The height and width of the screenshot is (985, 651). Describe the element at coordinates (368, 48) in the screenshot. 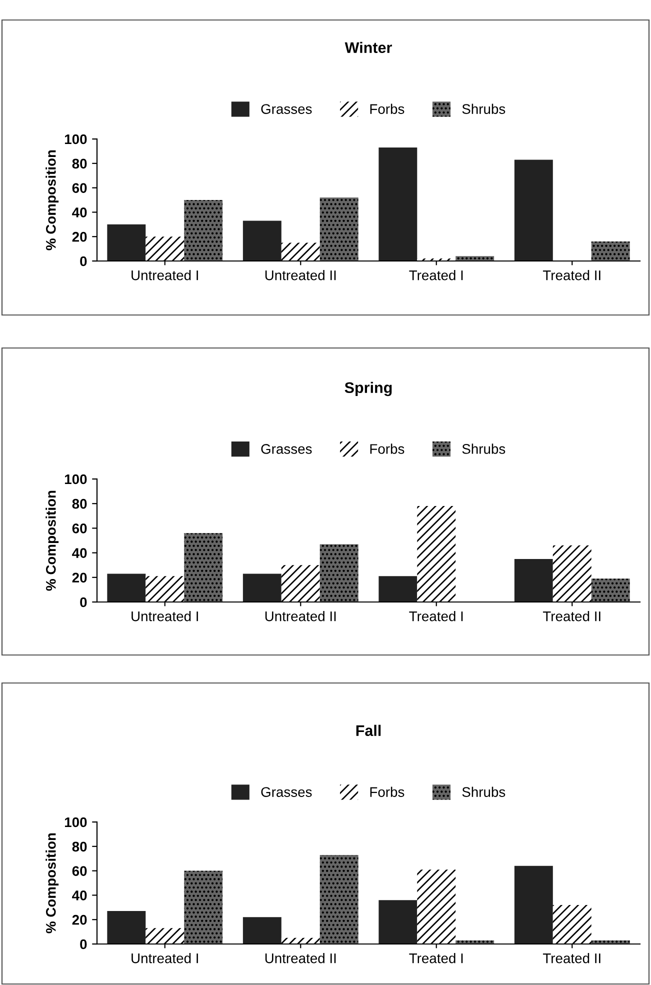

I see `chart-title: Winter` at that location.